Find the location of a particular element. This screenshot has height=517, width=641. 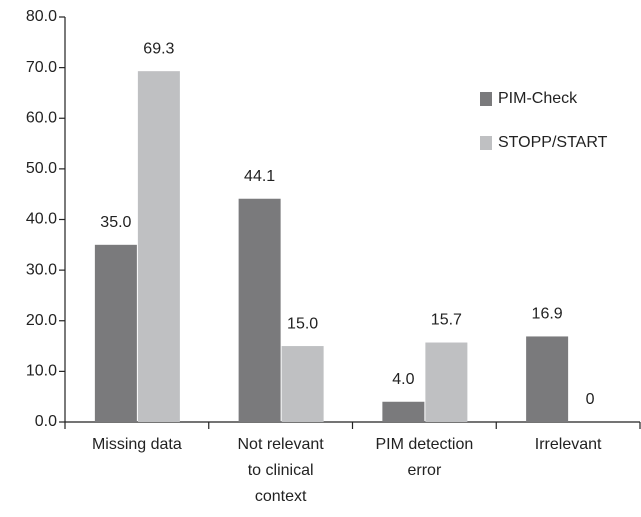

value-label: 69.3 is located at coordinates (158, 48).